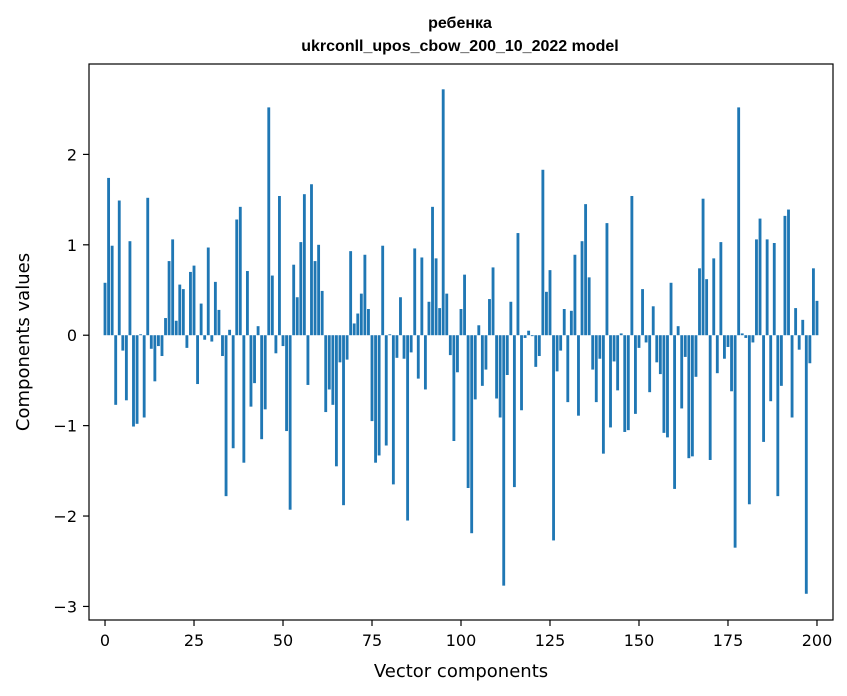 This screenshot has height=696, width=847. What do you see at coordinates (460, 23) in the screenshot?
I see `chart-title: ребенка` at bounding box center [460, 23].